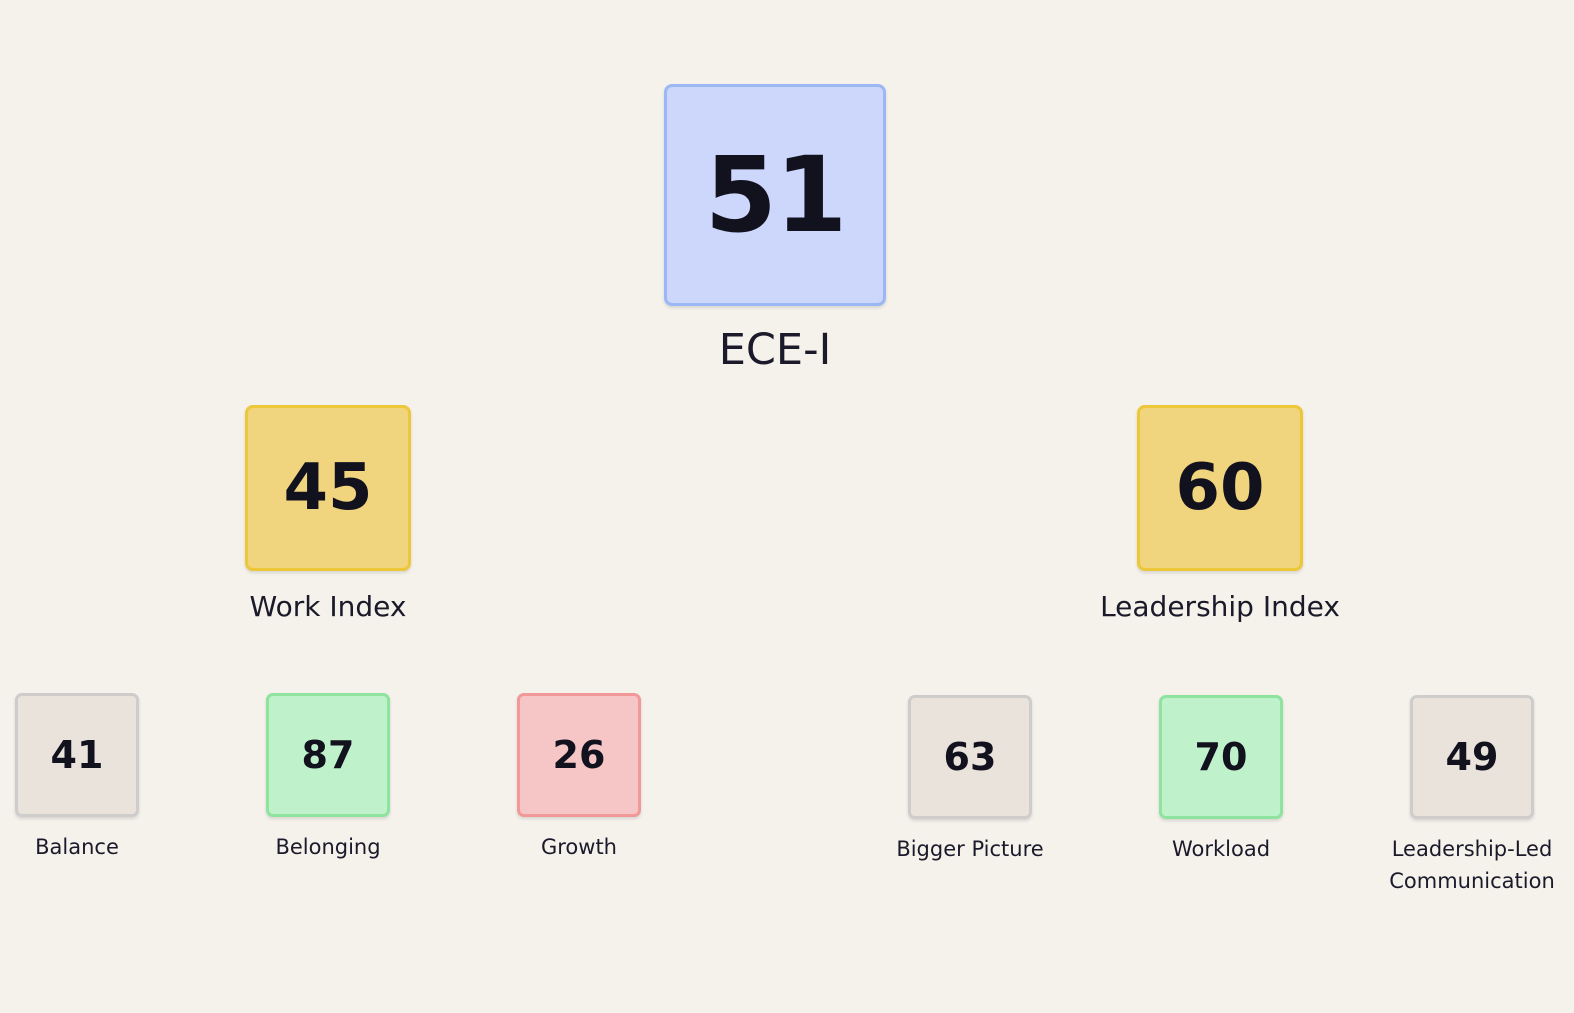  Describe the element at coordinates (77, 755) in the screenshot. I see `balance-score-box: 41` at that location.